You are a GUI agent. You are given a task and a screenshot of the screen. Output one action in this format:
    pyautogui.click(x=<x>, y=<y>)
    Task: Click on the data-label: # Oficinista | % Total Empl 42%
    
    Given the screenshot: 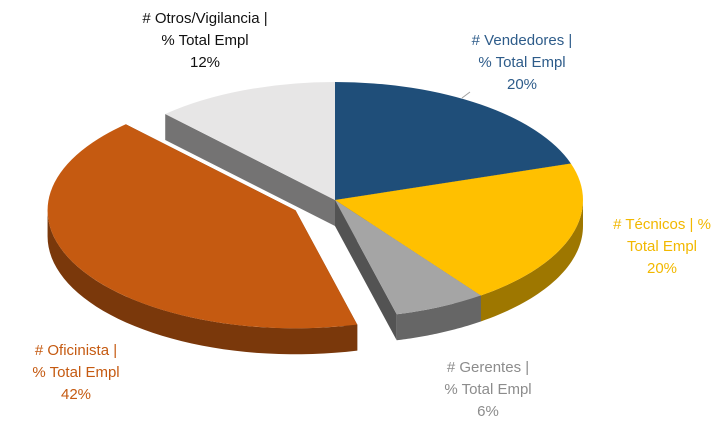 What is the action you would take?
    pyautogui.click(x=88, y=373)
    